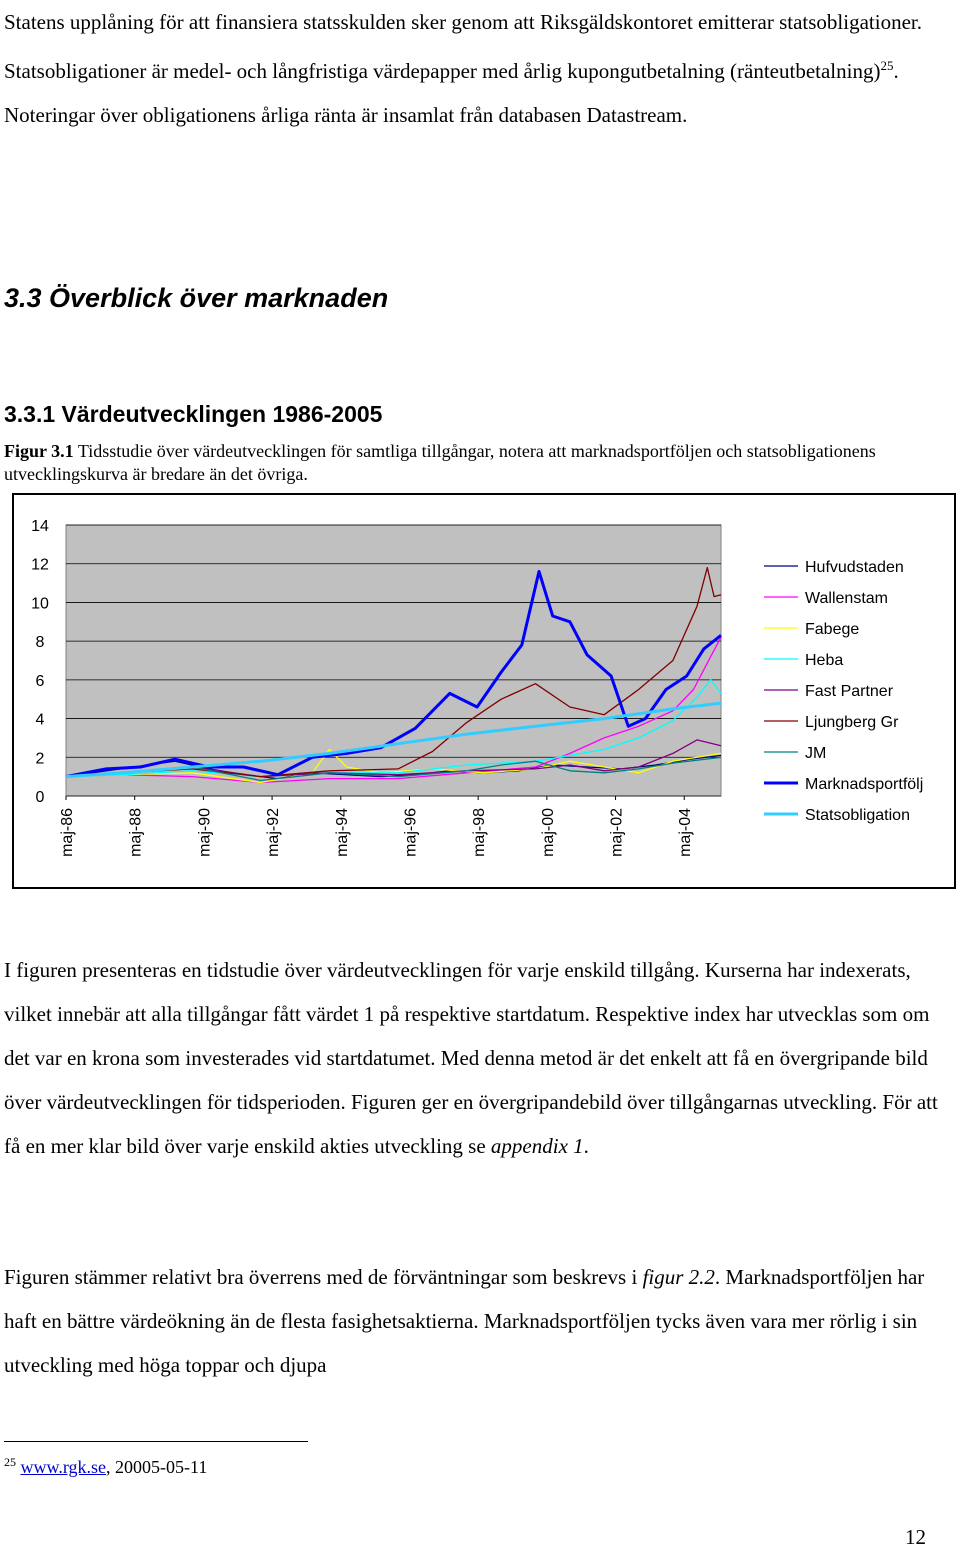 The image size is (960, 1550). I want to click on legend-label: Fabege, so click(832, 629).